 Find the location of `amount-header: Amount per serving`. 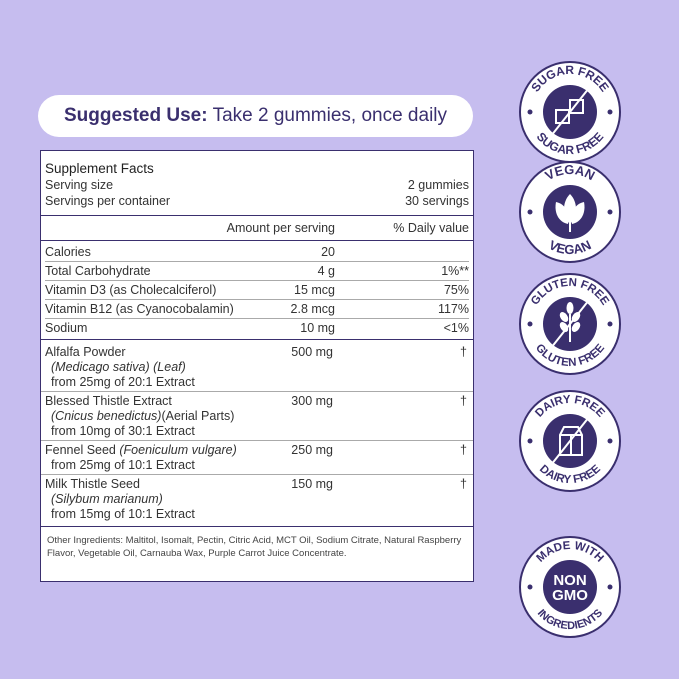

amount-header: Amount per serving is located at coordinates (280, 228).